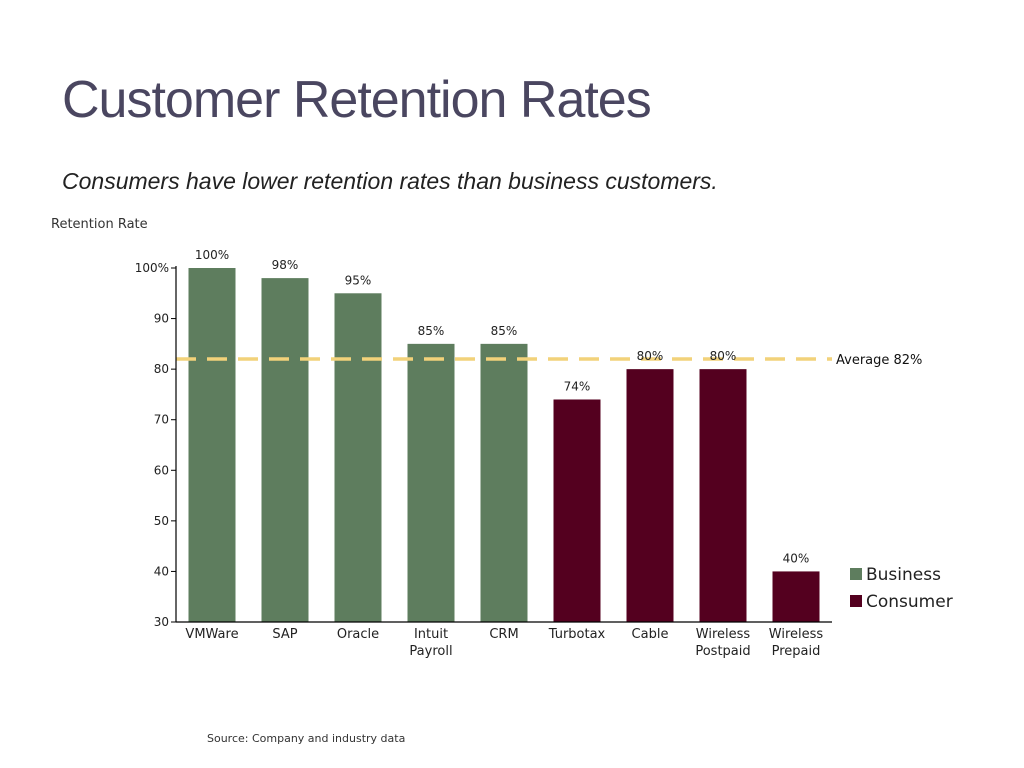 The height and width of the screenshot is (768, 1024). Describe the element at coordinates (856, 601) in the screenshot. I see `legend-swatch-consumer` at that location.